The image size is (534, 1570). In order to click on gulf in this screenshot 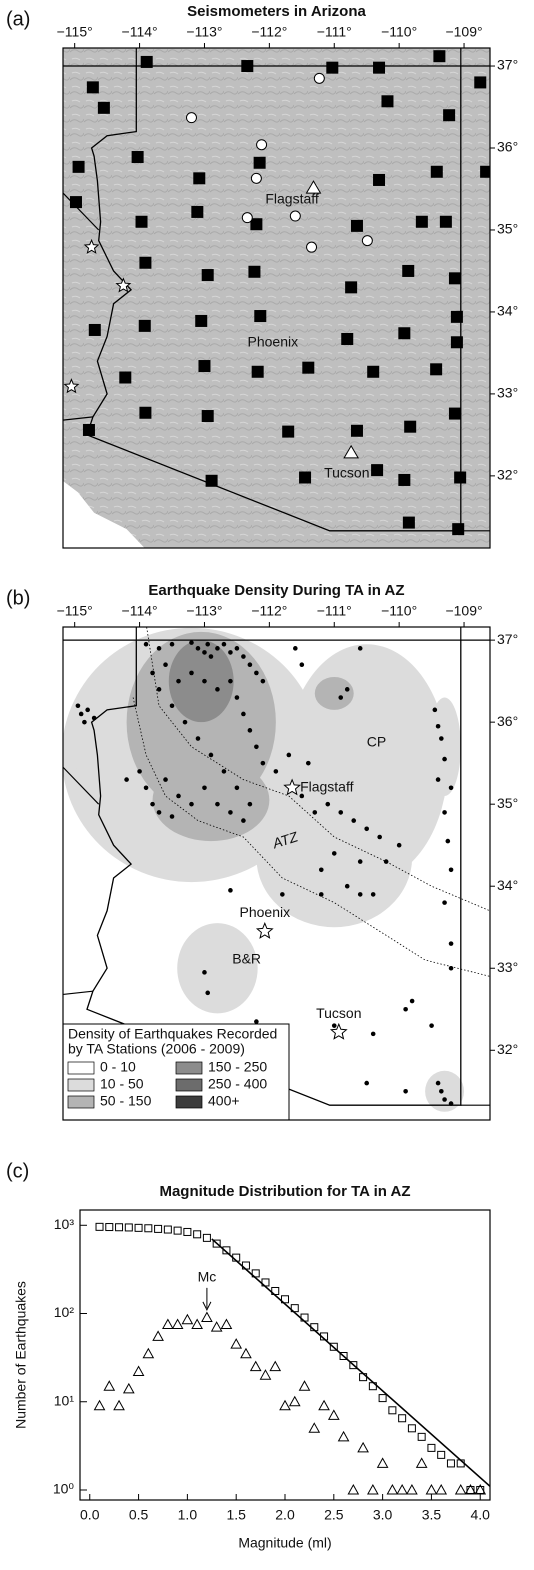, I will do `click(104, 514)`.